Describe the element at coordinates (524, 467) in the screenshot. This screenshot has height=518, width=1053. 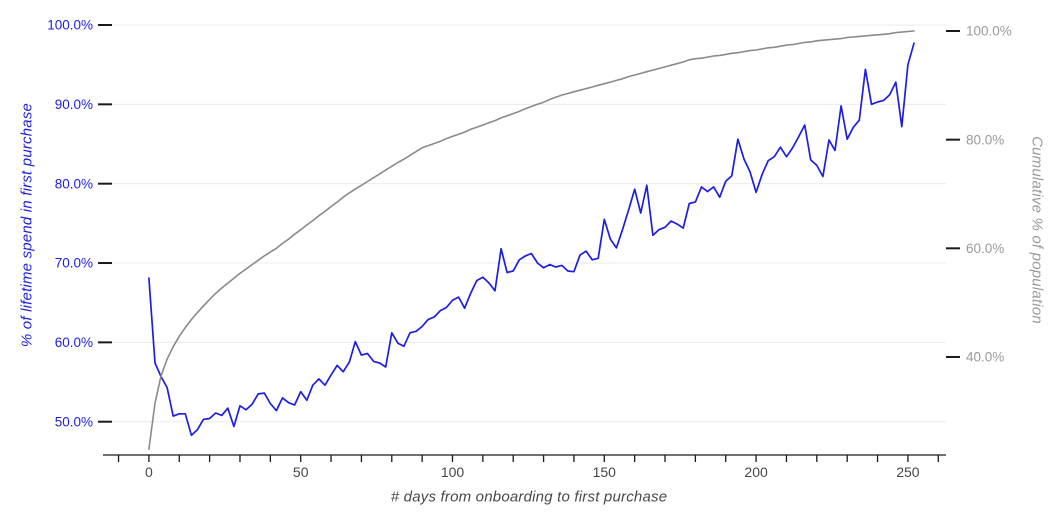
I see `x-axis: 0 50 100 150 200 250` at that location.